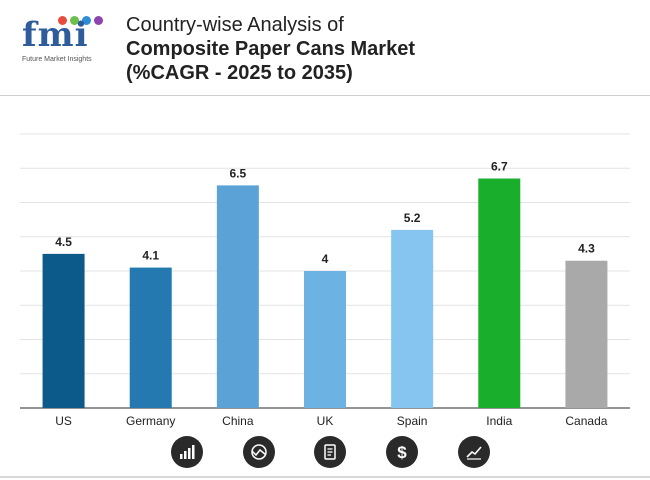  Describe the element at coordinates (237, 296) in the screenshot. I see `bar-china` at that location.